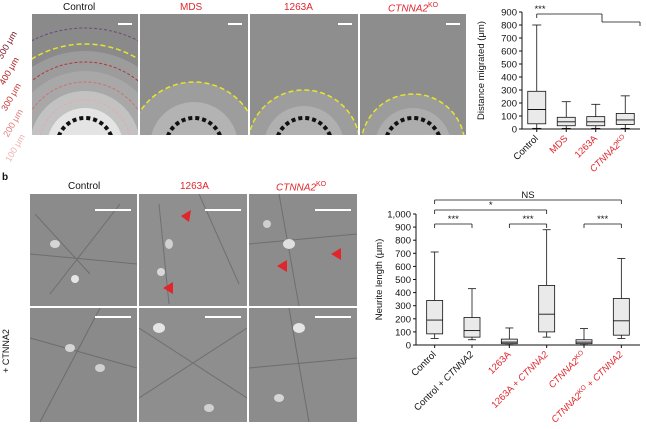  What do you see at coordinates (193, 250) in the screenshot?
I see `micrograph-b-1263a` at bounding box center [193, 250].